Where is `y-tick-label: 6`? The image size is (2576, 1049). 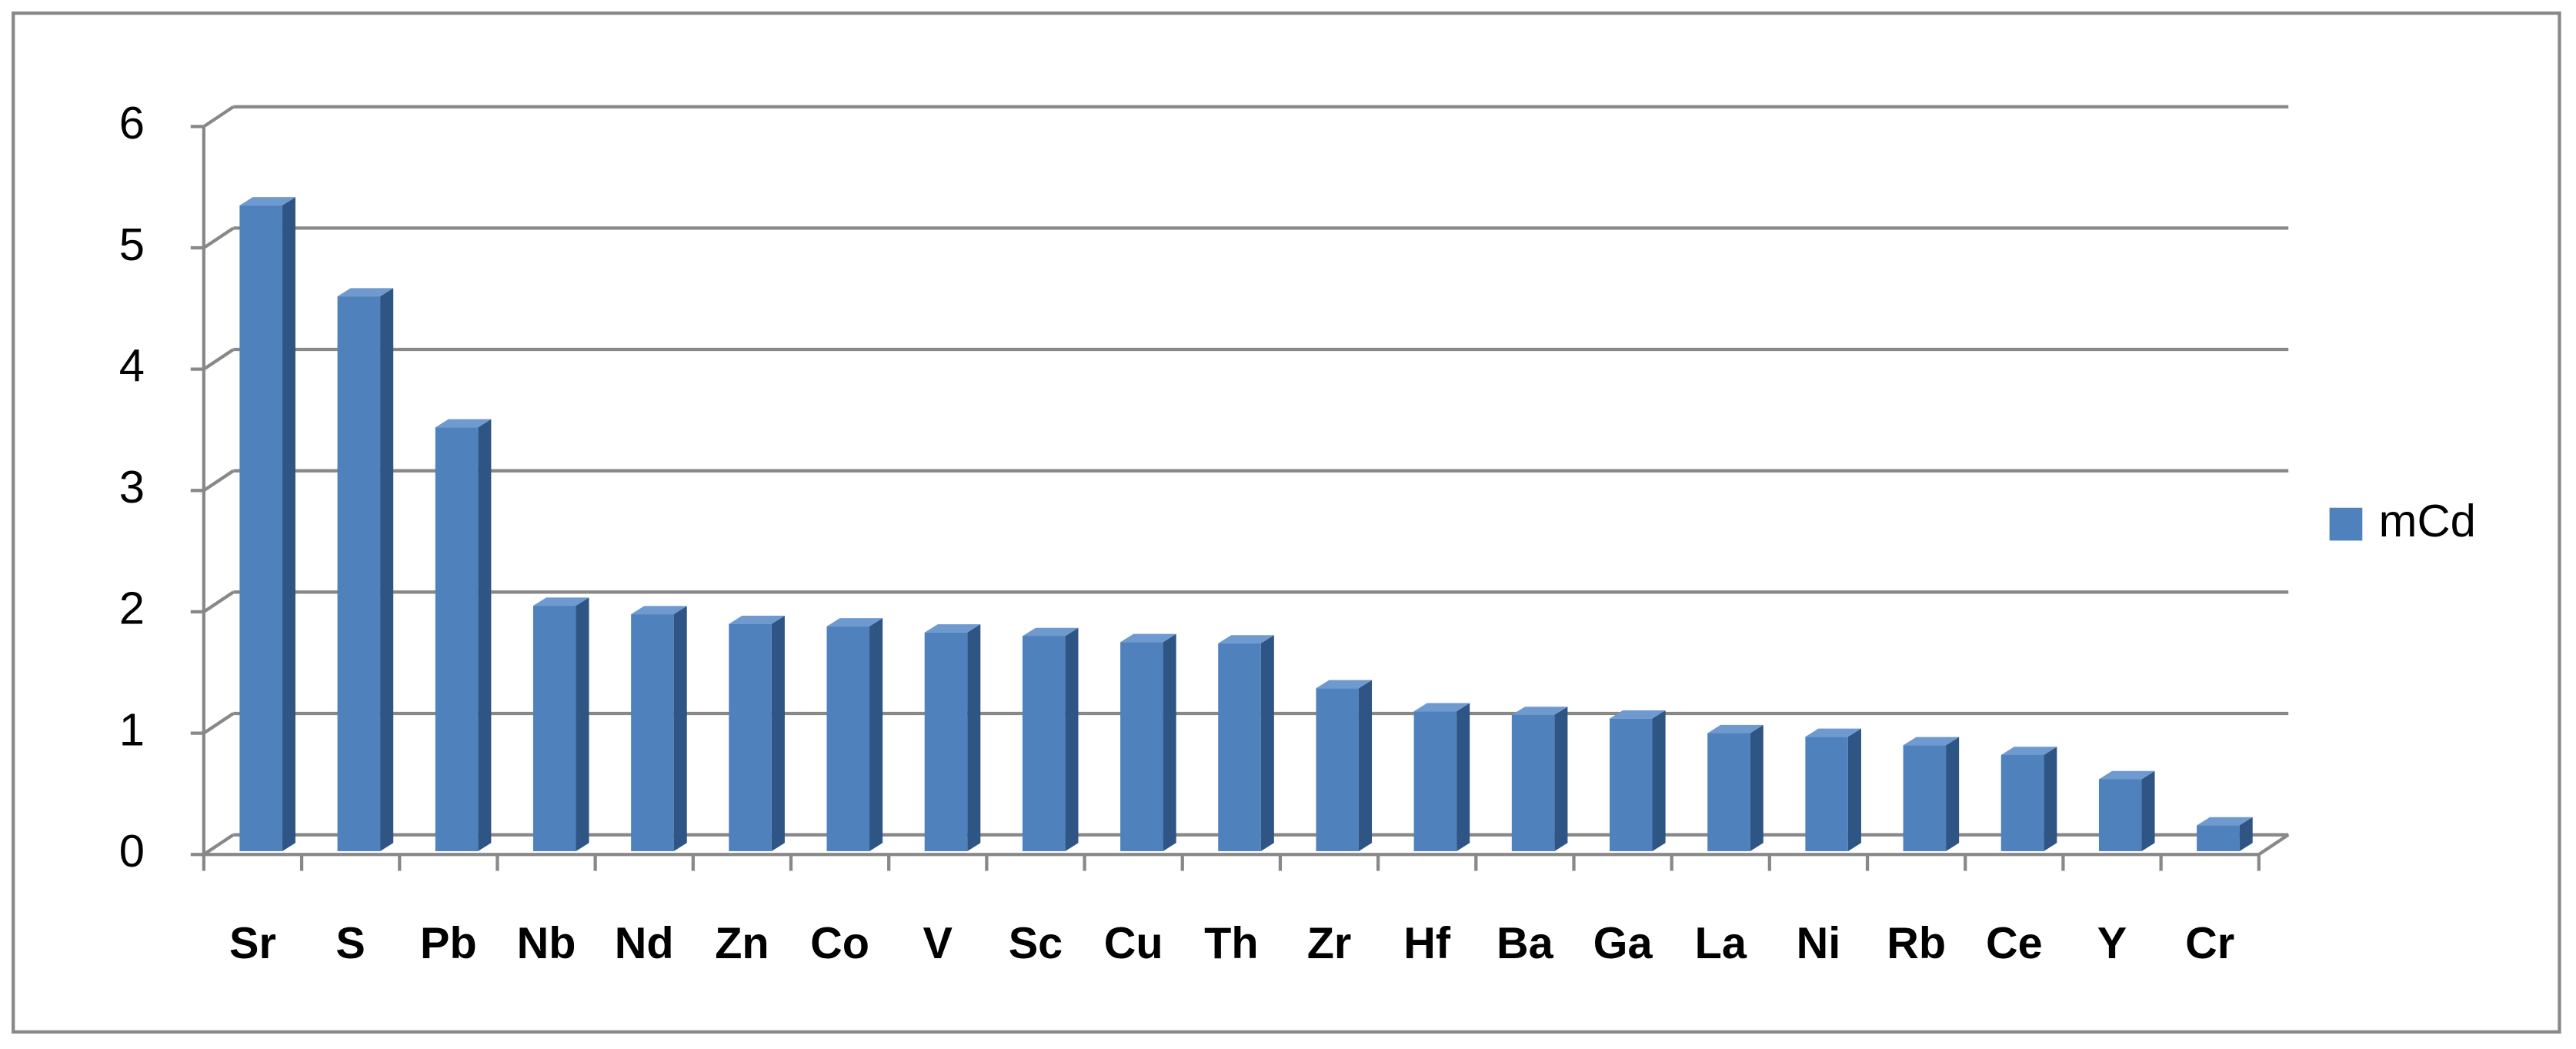
y-tick-label: 6 is located at coordinates (132, 123).